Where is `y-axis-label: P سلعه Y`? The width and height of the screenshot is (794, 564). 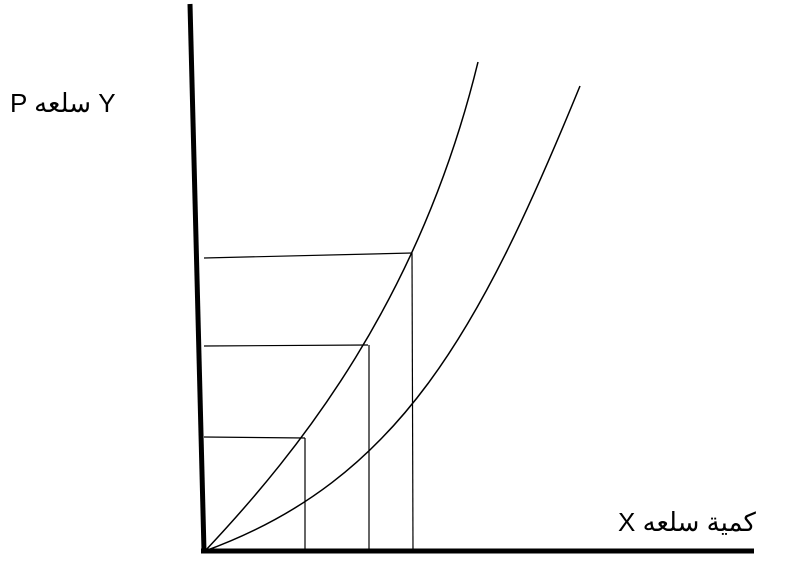
y-axis-label: P سلعه Y is located at coordinates (63, 103).